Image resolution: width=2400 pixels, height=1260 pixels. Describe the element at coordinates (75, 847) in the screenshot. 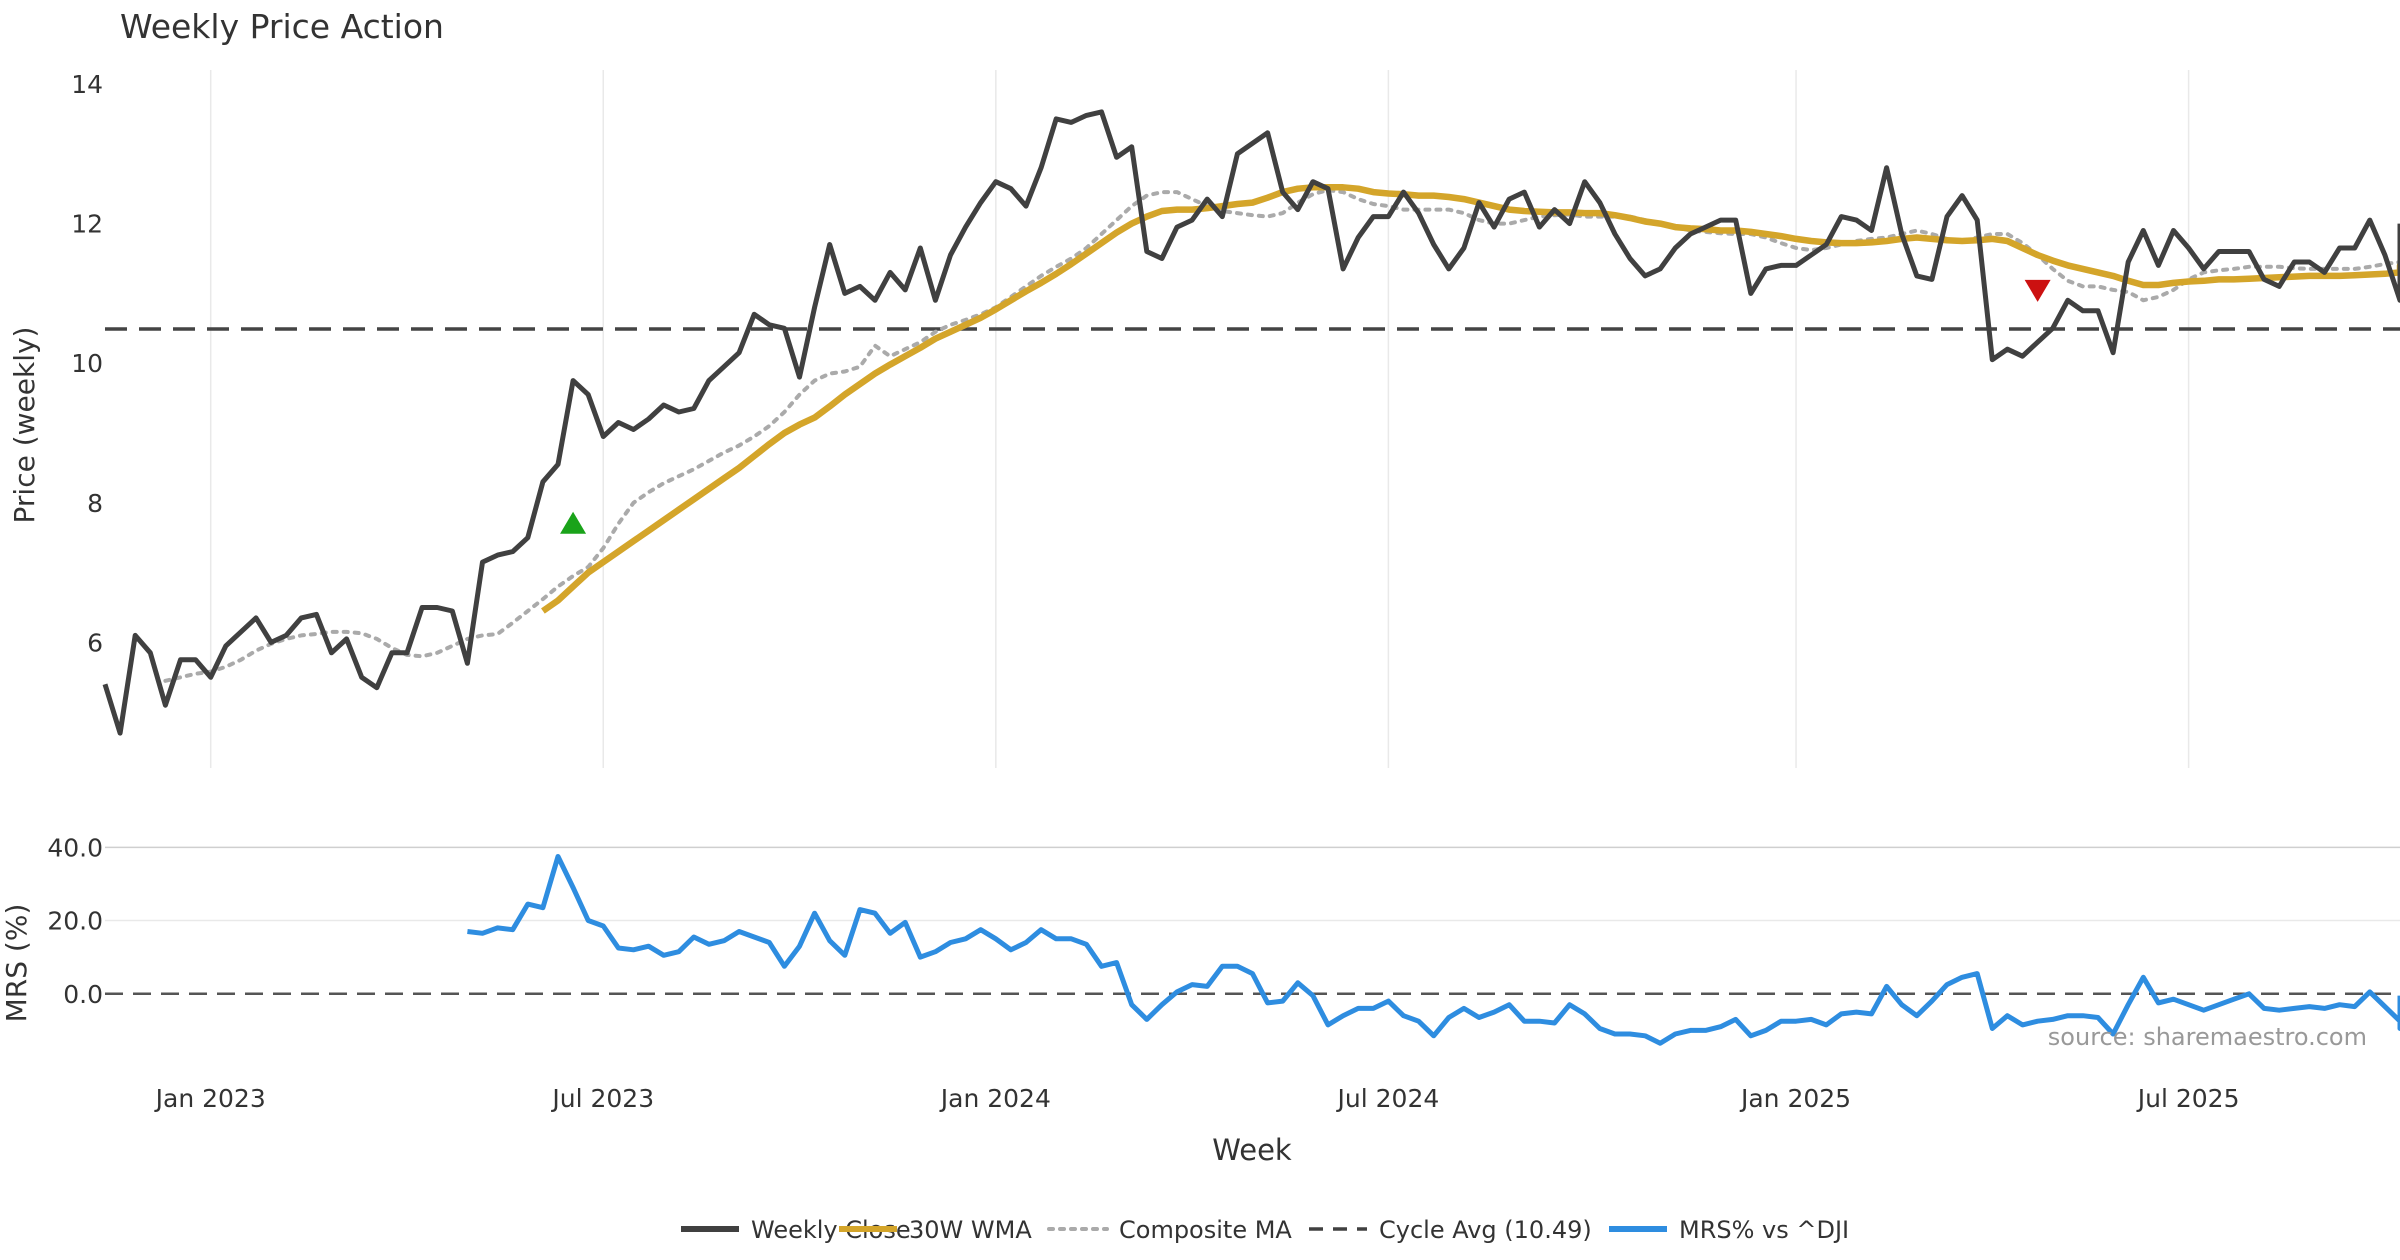

I see `mrs-y-tick-label: 40.0` at that location.